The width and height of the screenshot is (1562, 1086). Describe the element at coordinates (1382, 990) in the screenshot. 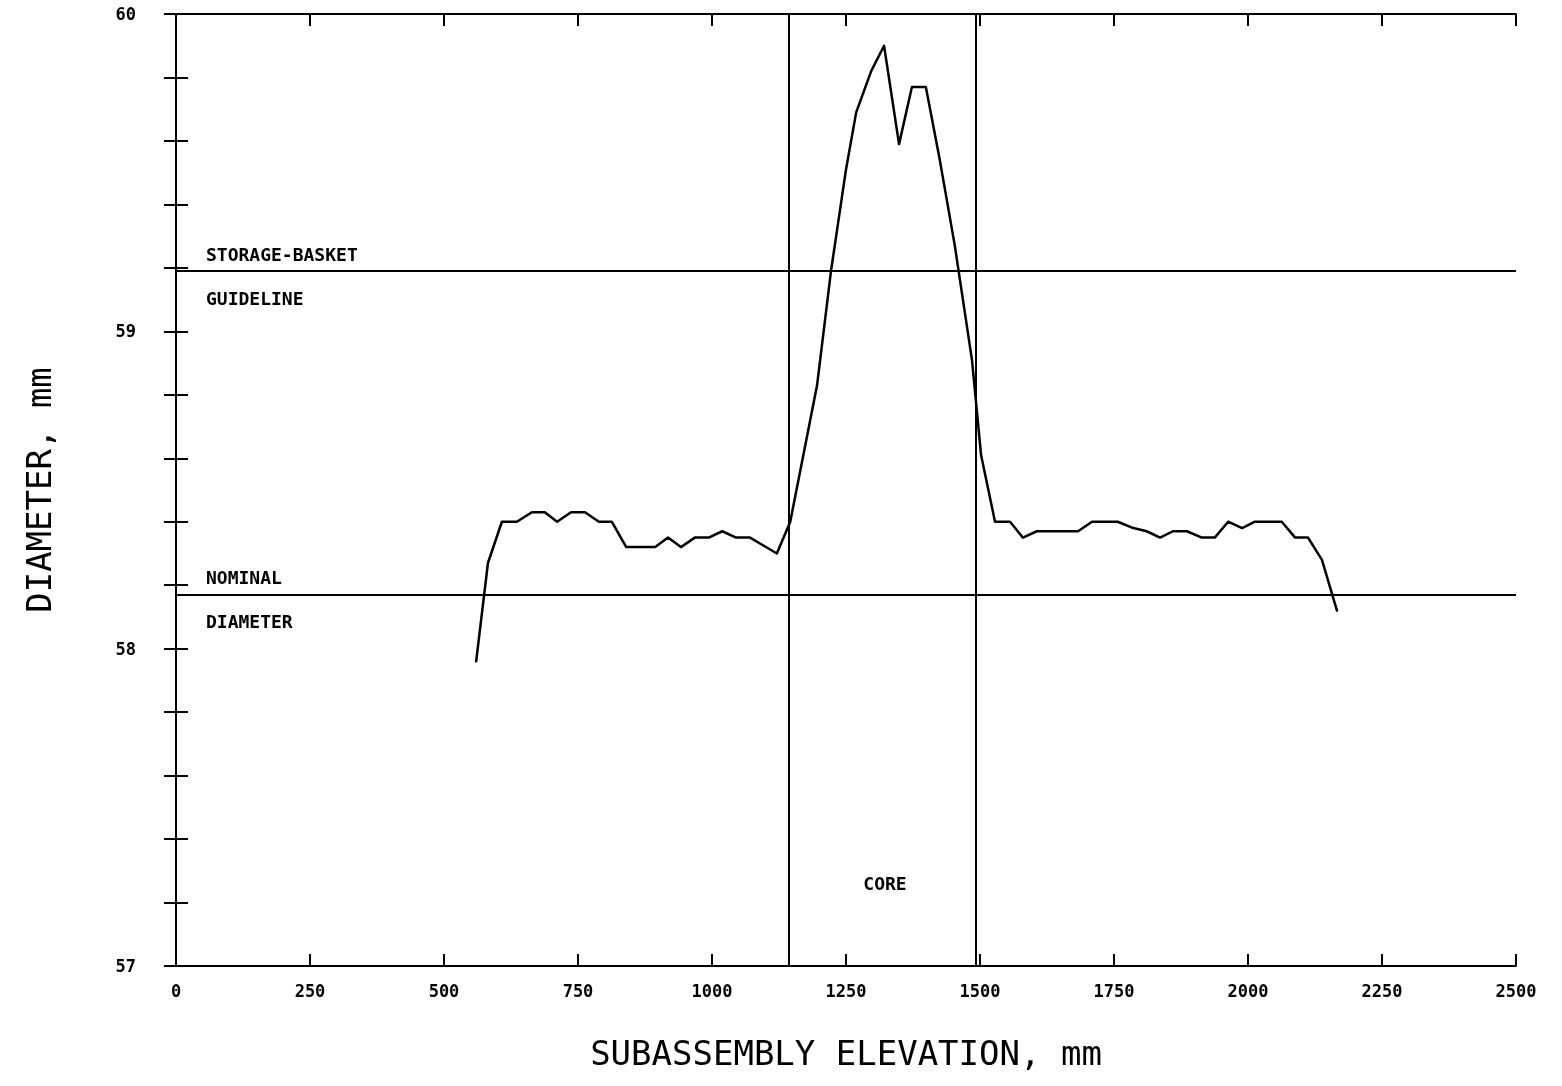

I see `x-tick-label: 2250` at that location.